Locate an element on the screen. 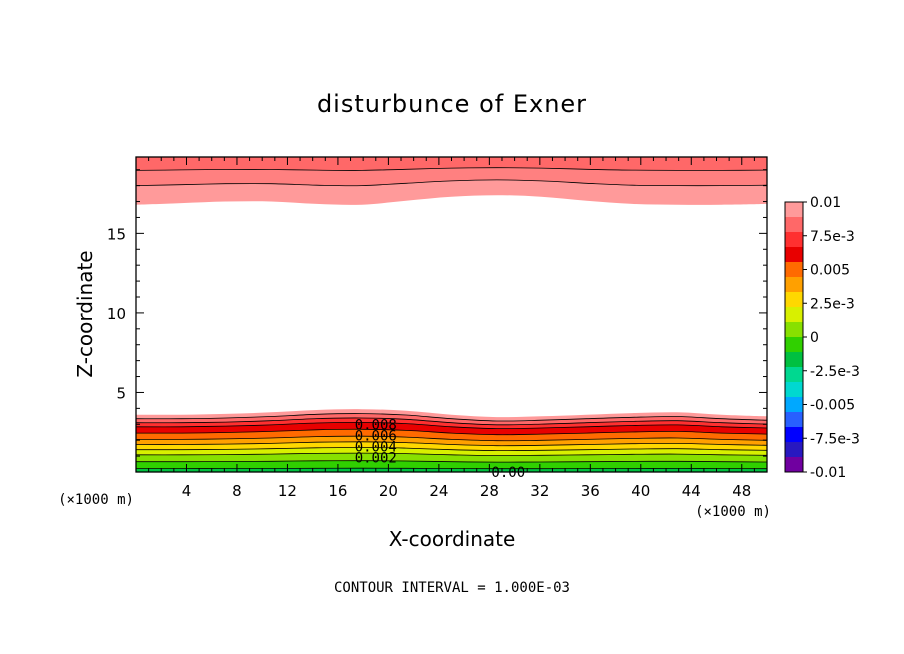  x-tick-label-40: 40 is located at coordinates (640, 491).